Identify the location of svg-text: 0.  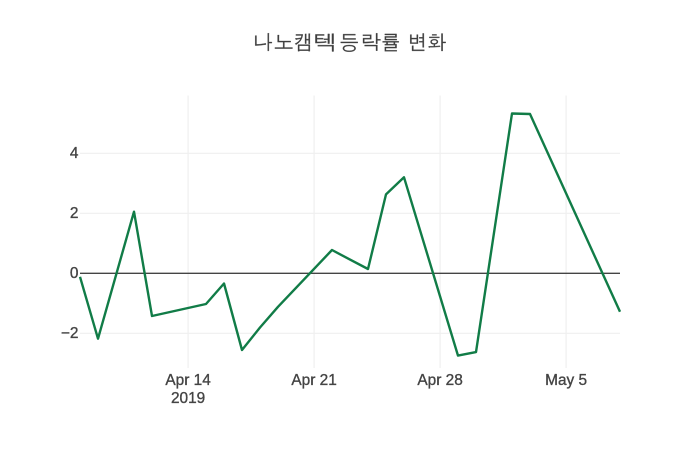
(74, 273).